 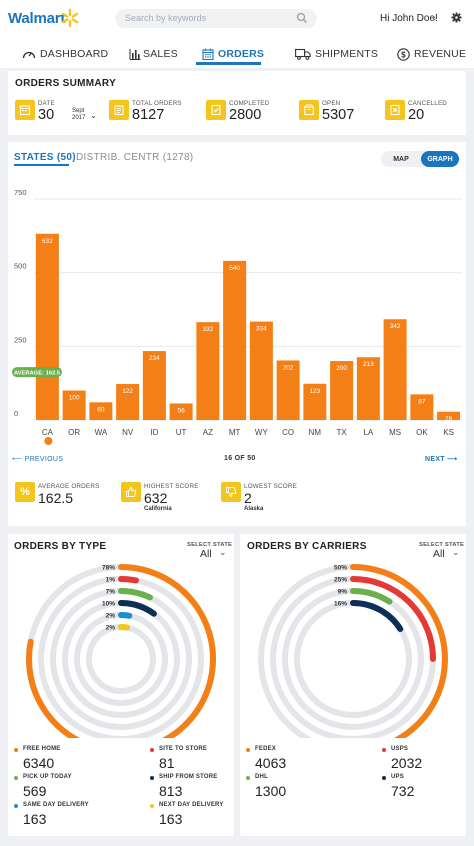 What do you see at coordinates (78, 115) in the screenshot?
I see `date-month-year: Sept 2017` at bounding box center [78, 115].